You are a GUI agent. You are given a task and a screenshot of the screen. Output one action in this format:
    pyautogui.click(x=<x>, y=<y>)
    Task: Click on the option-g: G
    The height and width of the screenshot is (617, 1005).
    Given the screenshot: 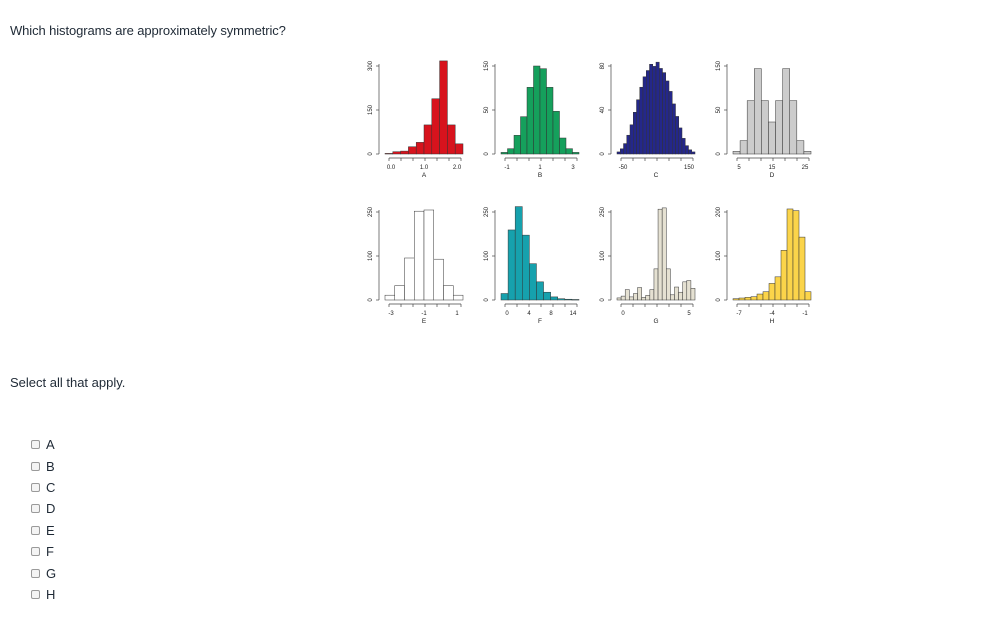 What is the action you would take?
    pyautogui.click(x=43, y=572)
    